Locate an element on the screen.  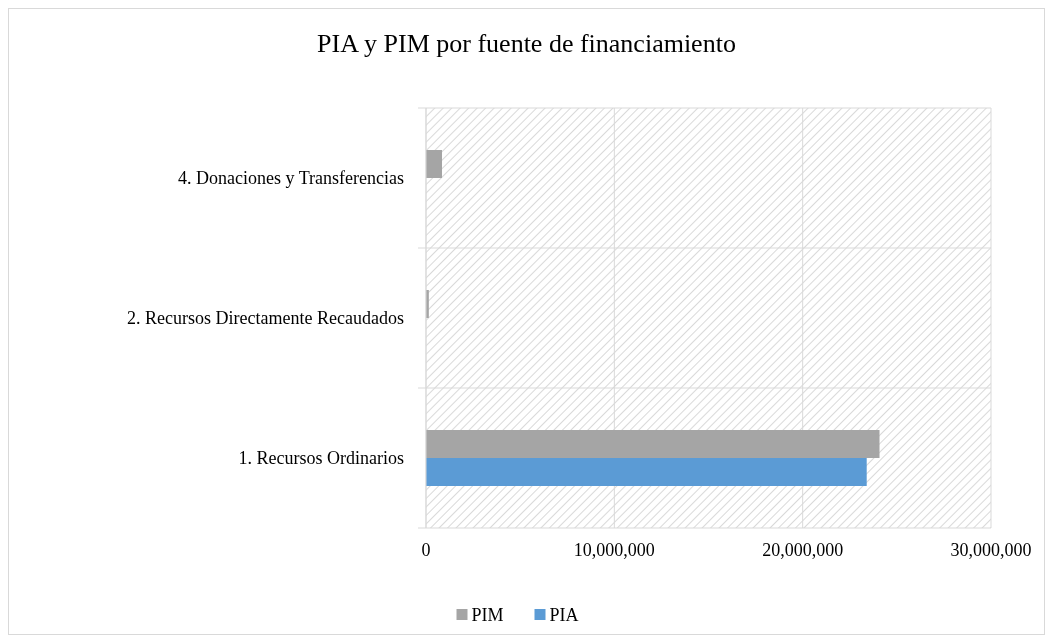
y-tick-label: 1. Recursos Ordinarios is located at coordinates (321, 458).